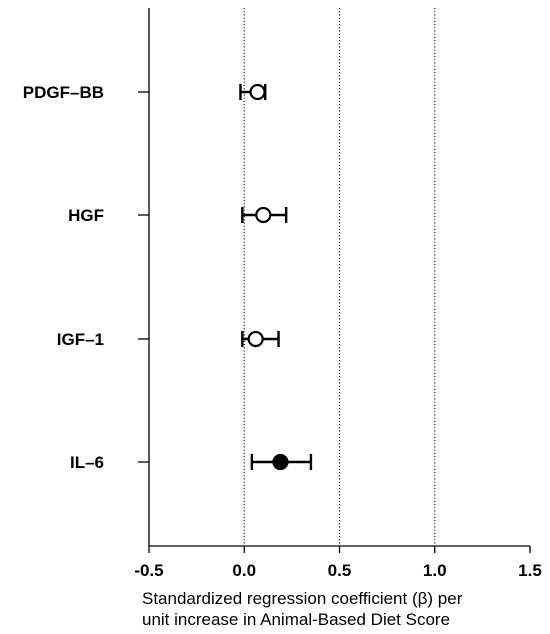  I want to click on x-axis-title-line2: unit increase in Animal-Based Diet Score, so click(296, 619).